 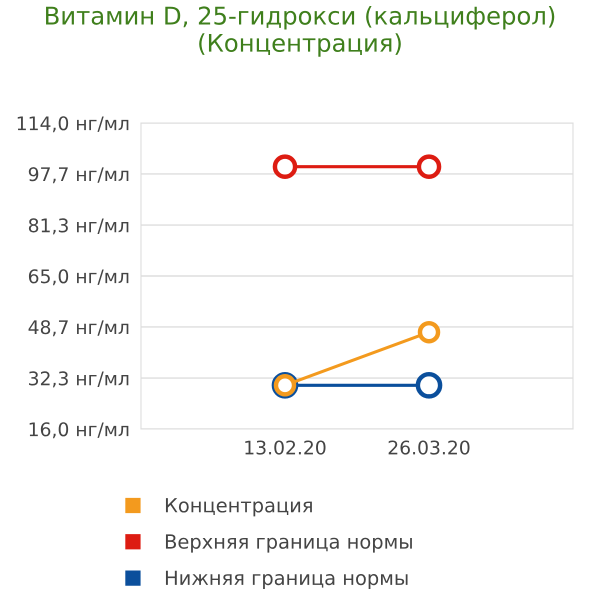 I want to click on y-tick-label: 48,7 нг/мл, so click(x=78, y=328).